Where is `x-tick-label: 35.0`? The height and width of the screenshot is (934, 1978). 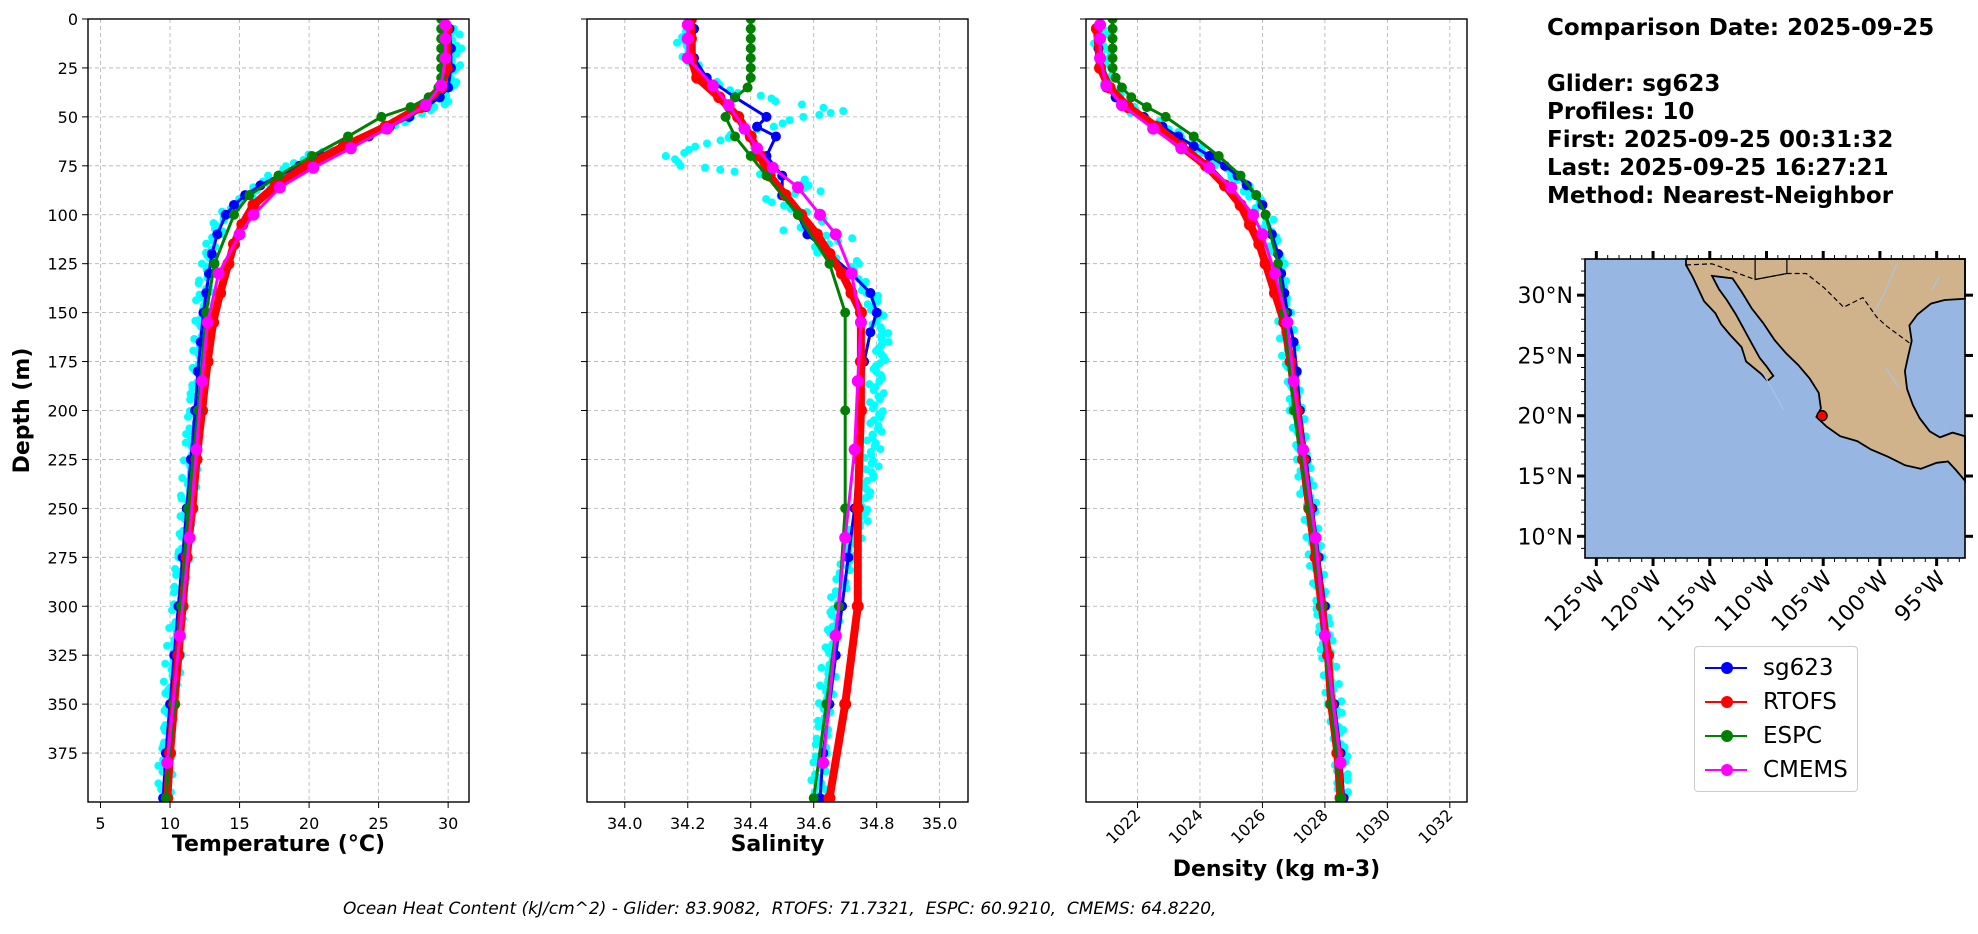
x-tick-label: 35.0 is located at coordinates (940, 823).